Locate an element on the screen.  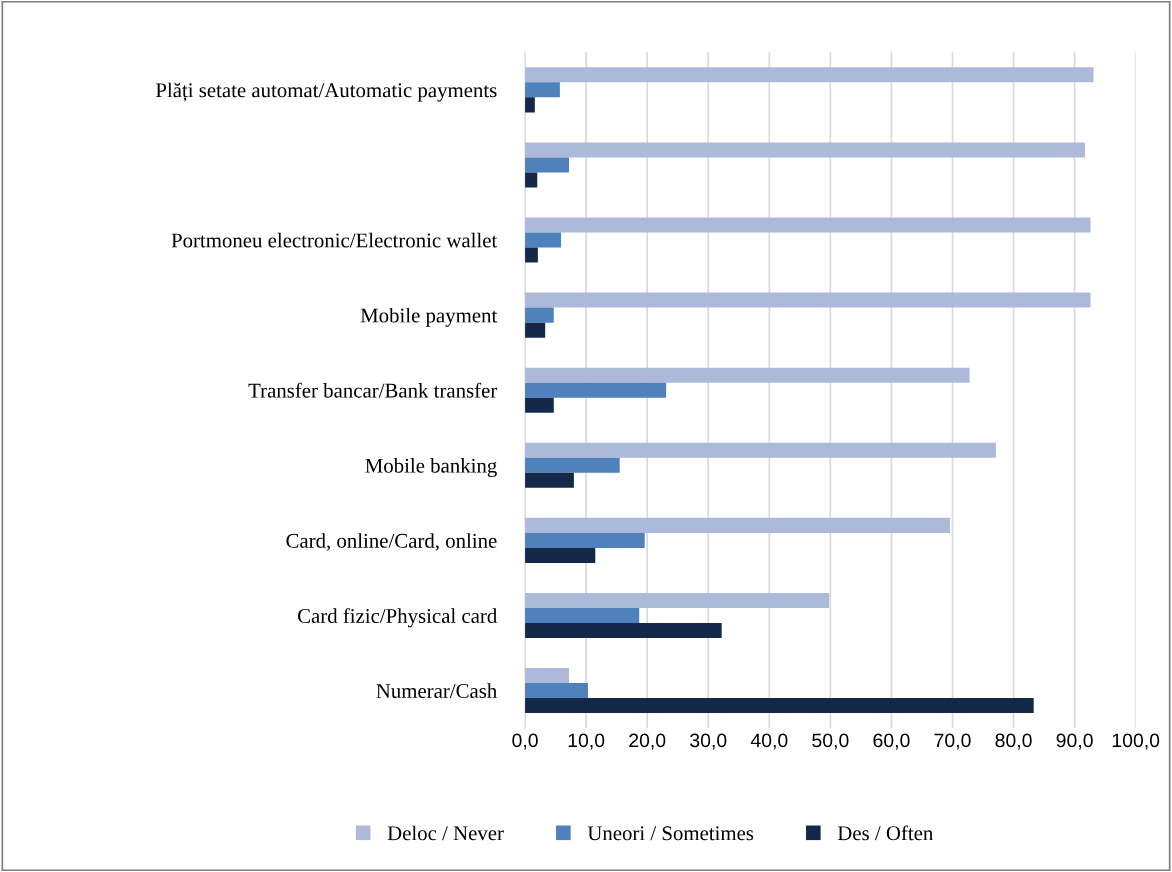
x-tick-label: 70,0 is located at coordinates (952, 741).